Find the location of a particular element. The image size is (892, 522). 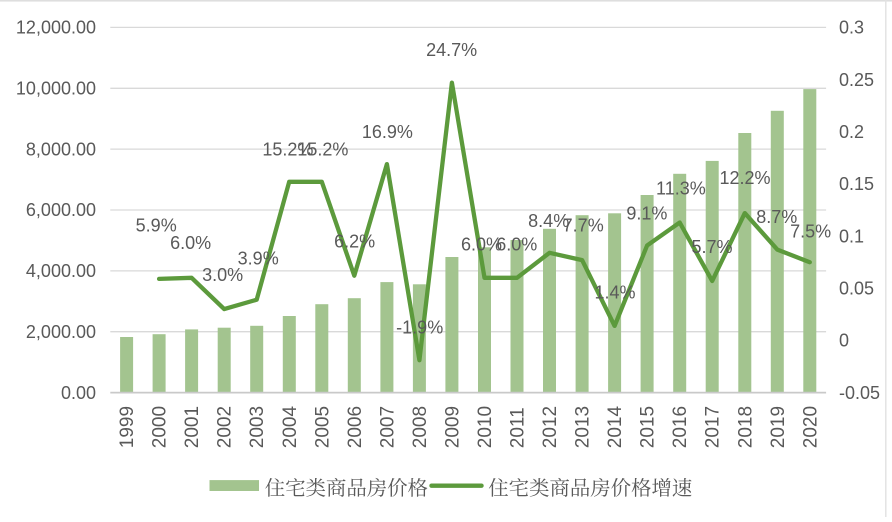

svg-text: 2002 is located at coordinates (225, 427).